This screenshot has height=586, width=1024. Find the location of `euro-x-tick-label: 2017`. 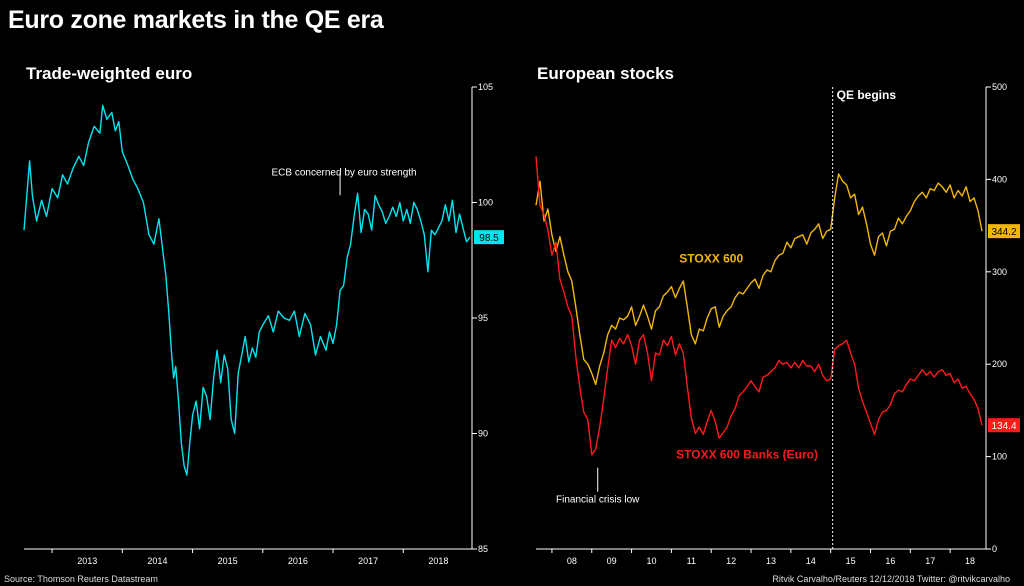

euro-x-tick-label: 2017 is located at coordinates (368, 561).